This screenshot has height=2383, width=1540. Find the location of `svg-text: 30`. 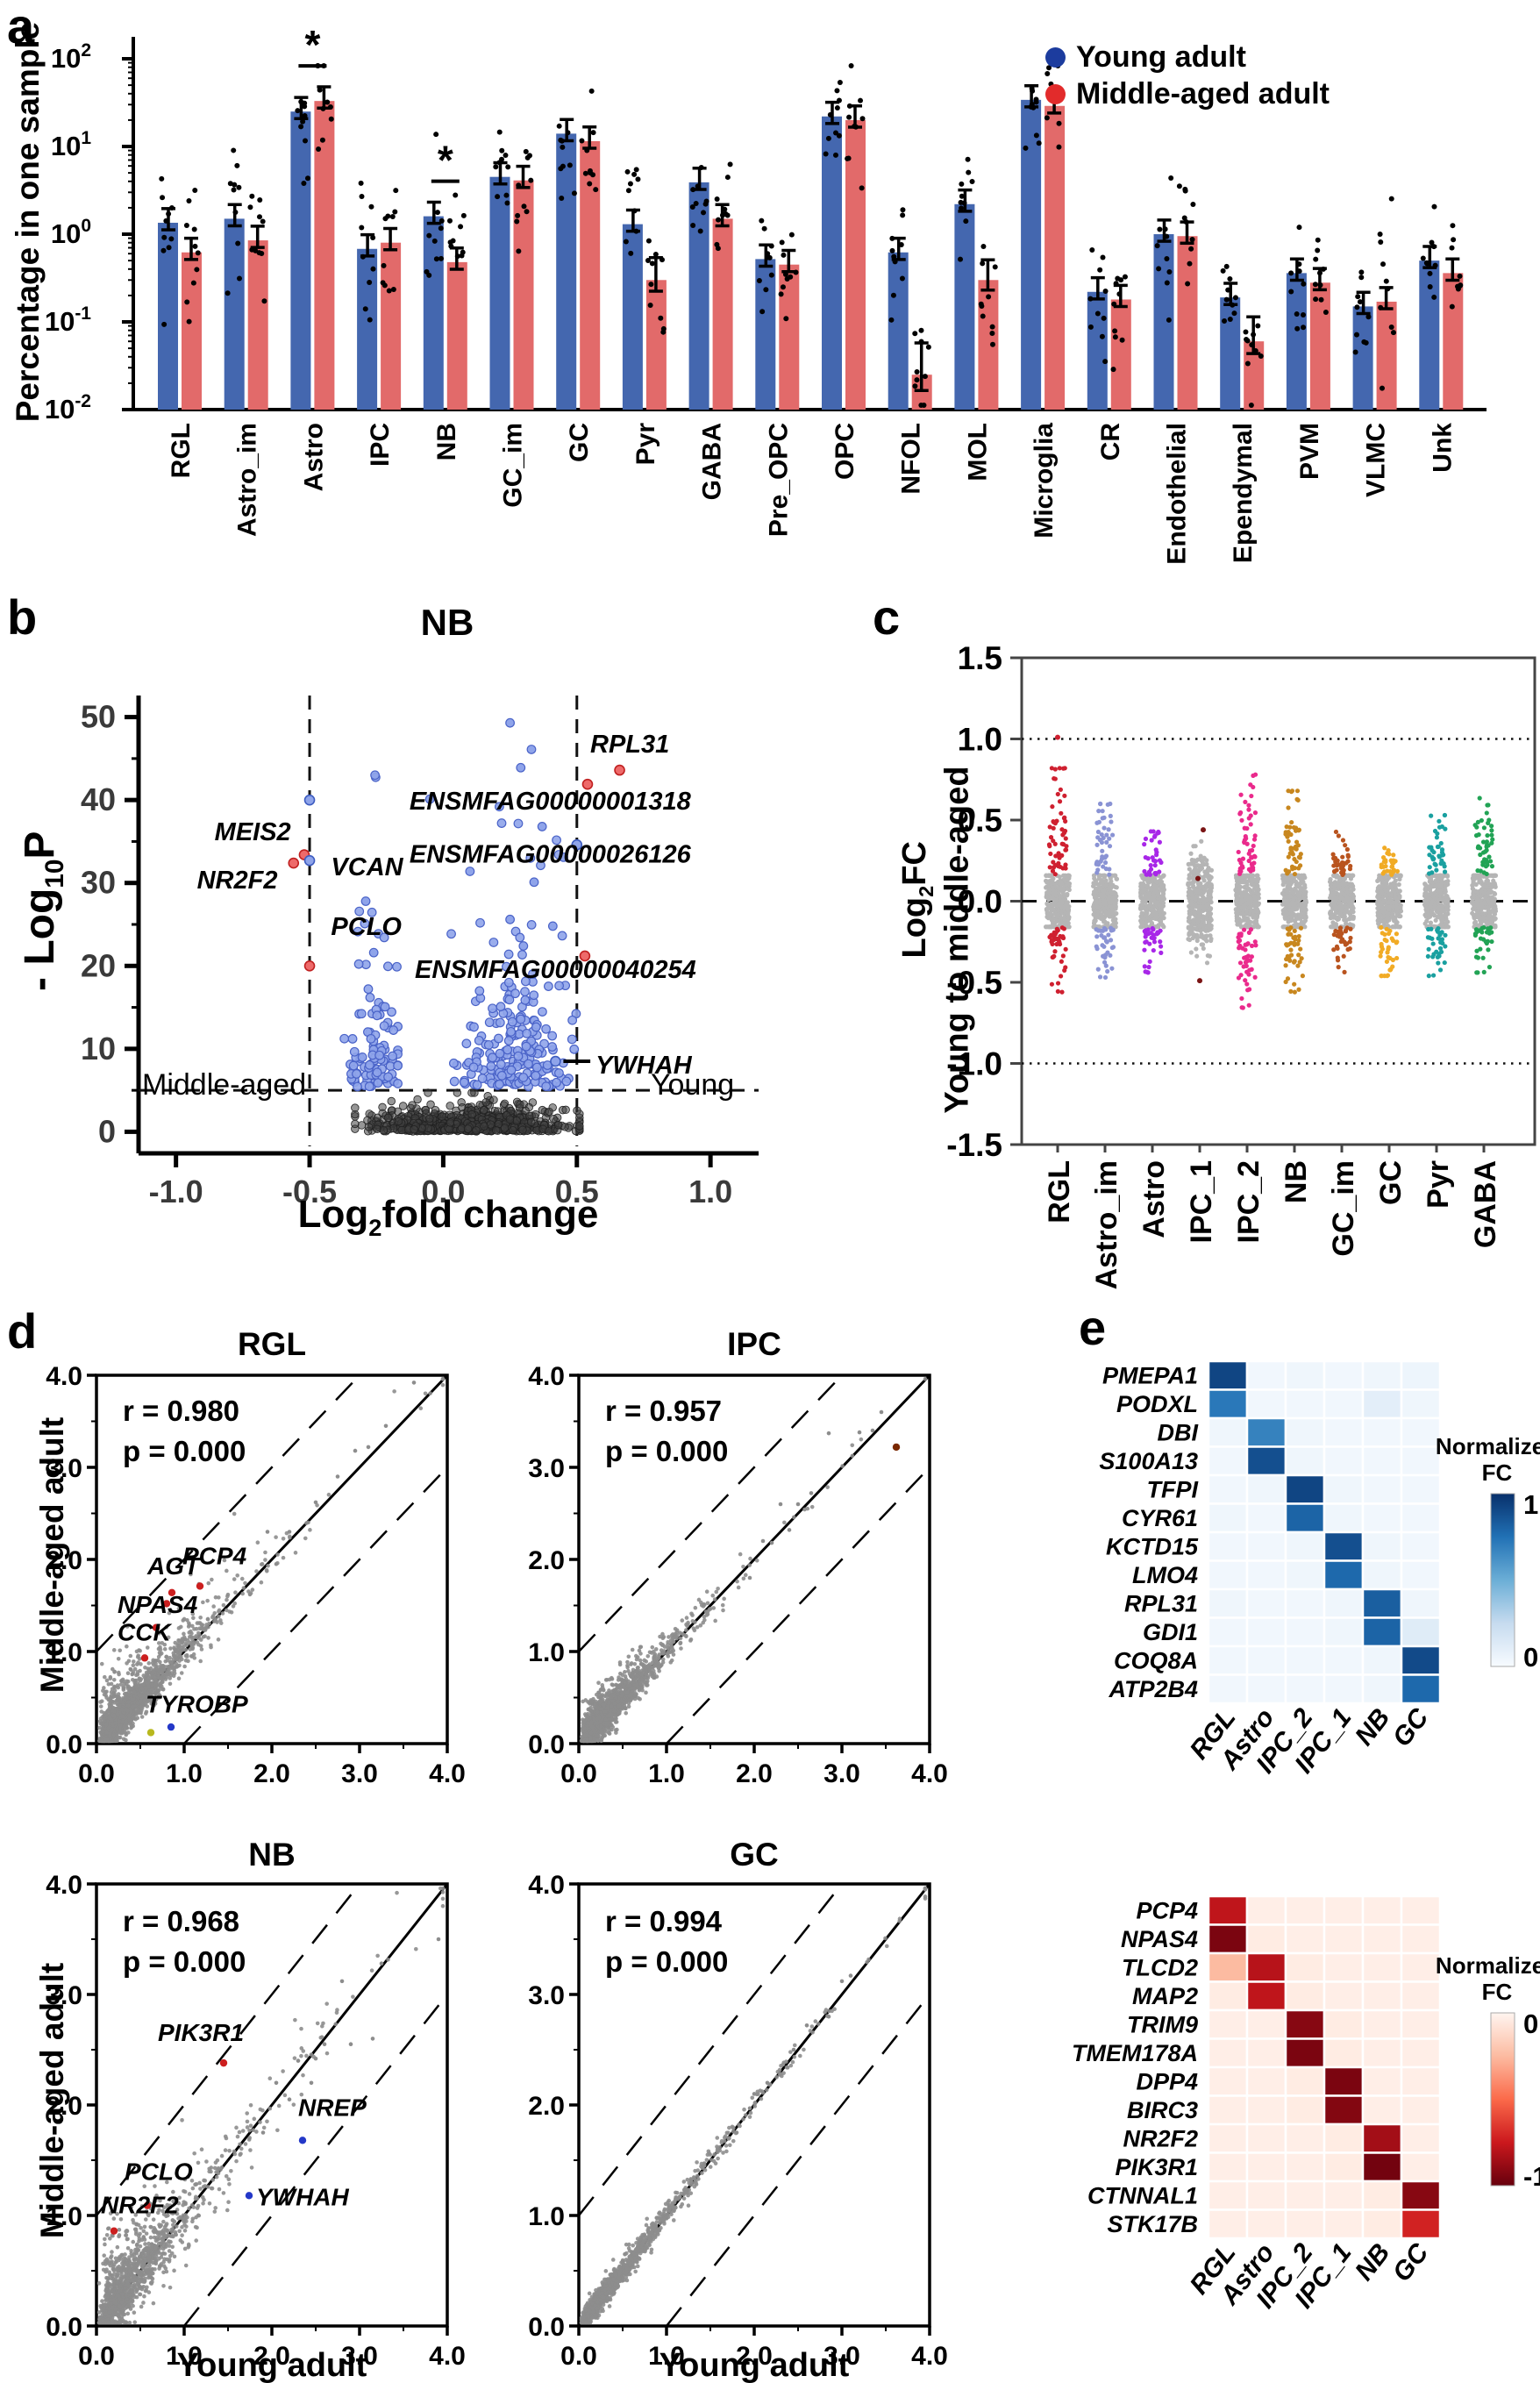

svg-text: 30 is located at coordinates (99, 883).